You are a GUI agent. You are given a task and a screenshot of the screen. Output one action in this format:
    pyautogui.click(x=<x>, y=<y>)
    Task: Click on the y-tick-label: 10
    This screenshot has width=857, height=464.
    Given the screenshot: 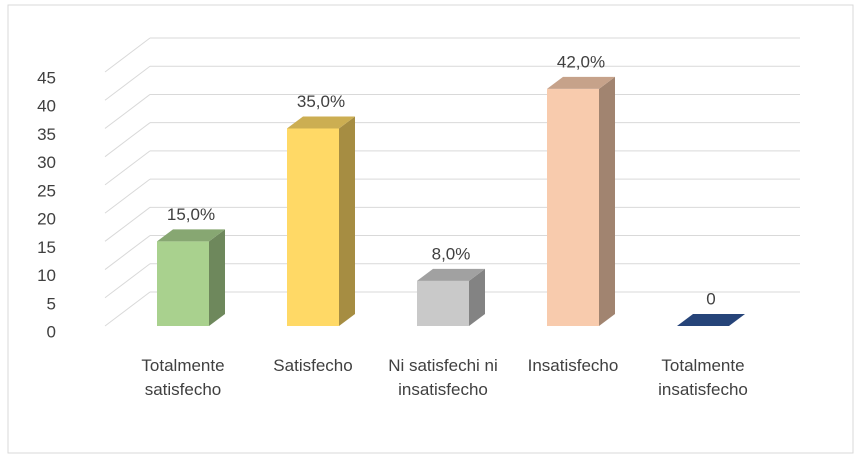 What is the action you would take?
    pyautogui.click(x=46, y=275)
    